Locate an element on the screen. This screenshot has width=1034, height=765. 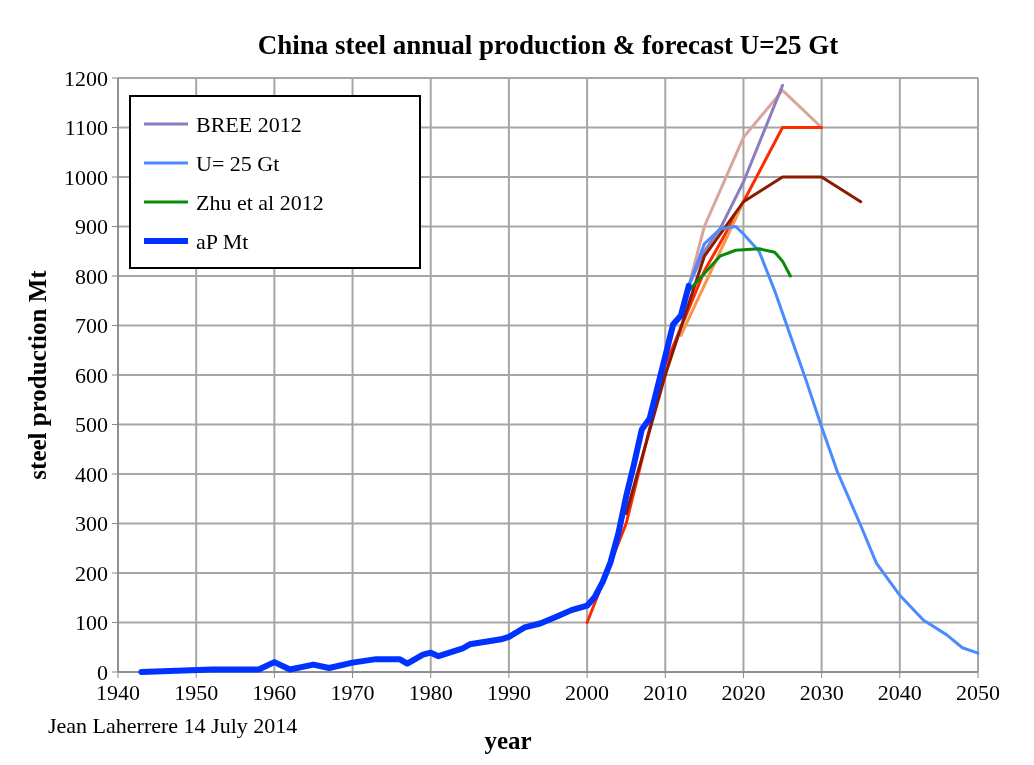
y-tick-label: 200 is located at coordinates (91, 573).